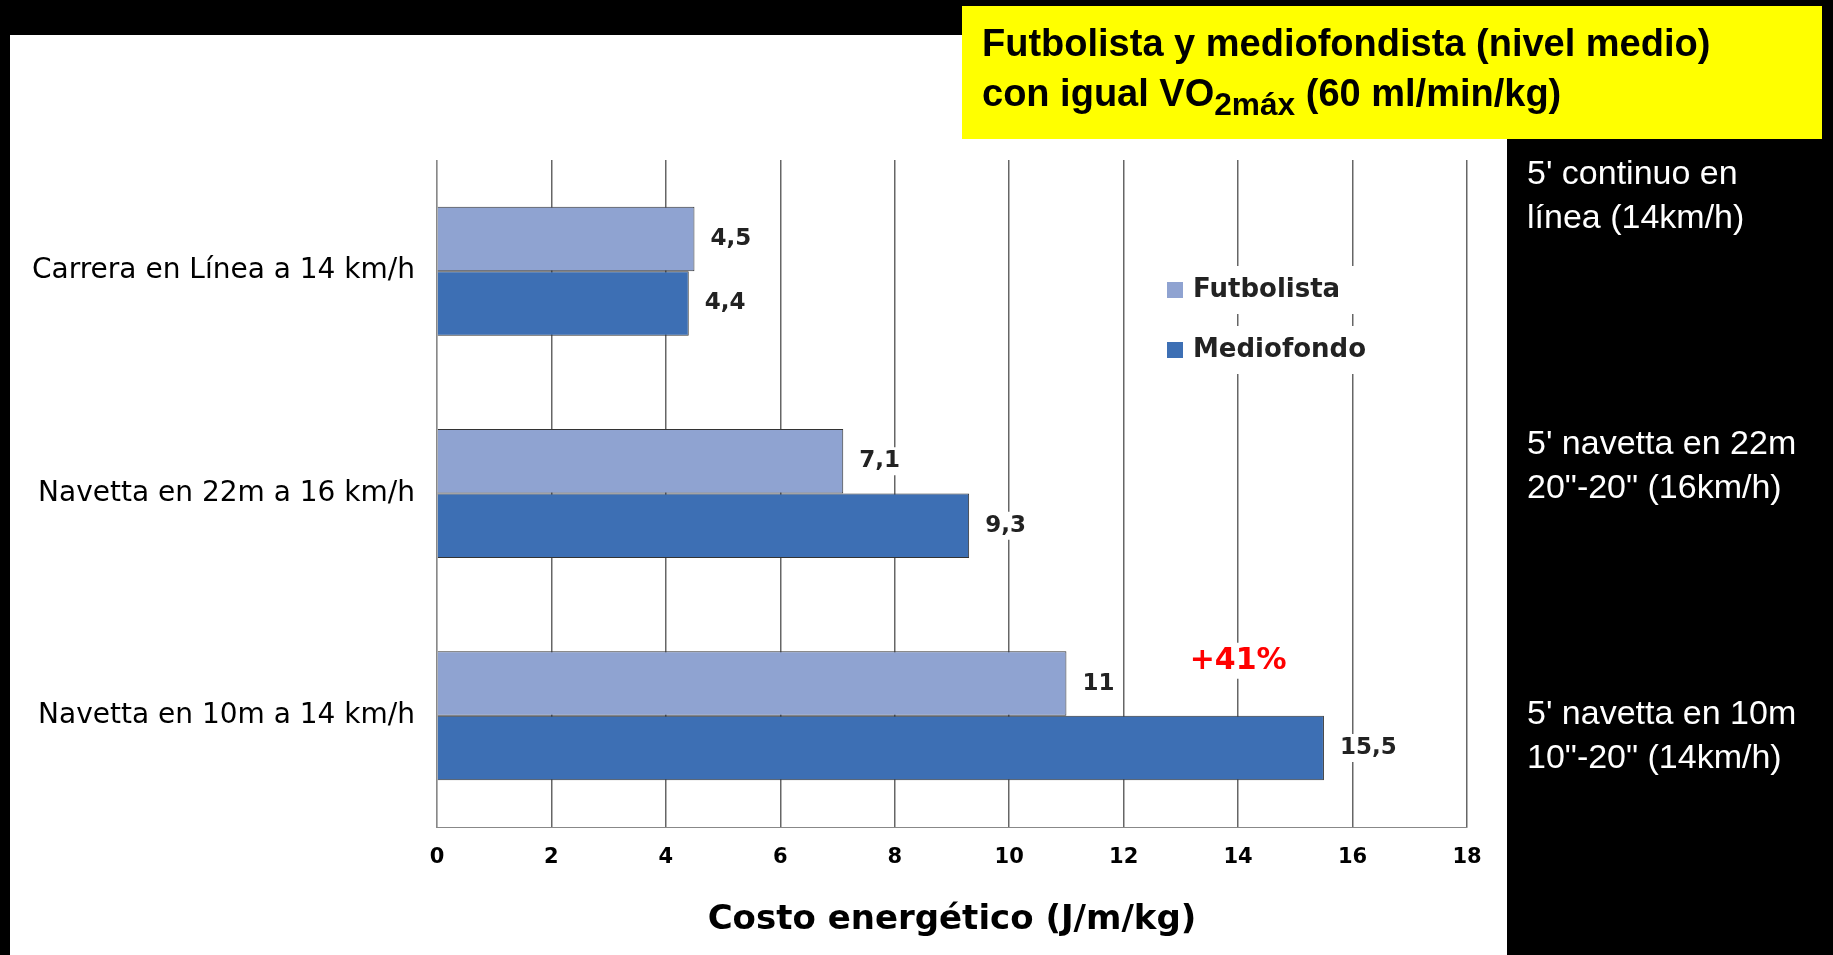  Describe the element at coordinates (1124, 856) in the screenshot. I see `x-tick-label: 12` at that location.